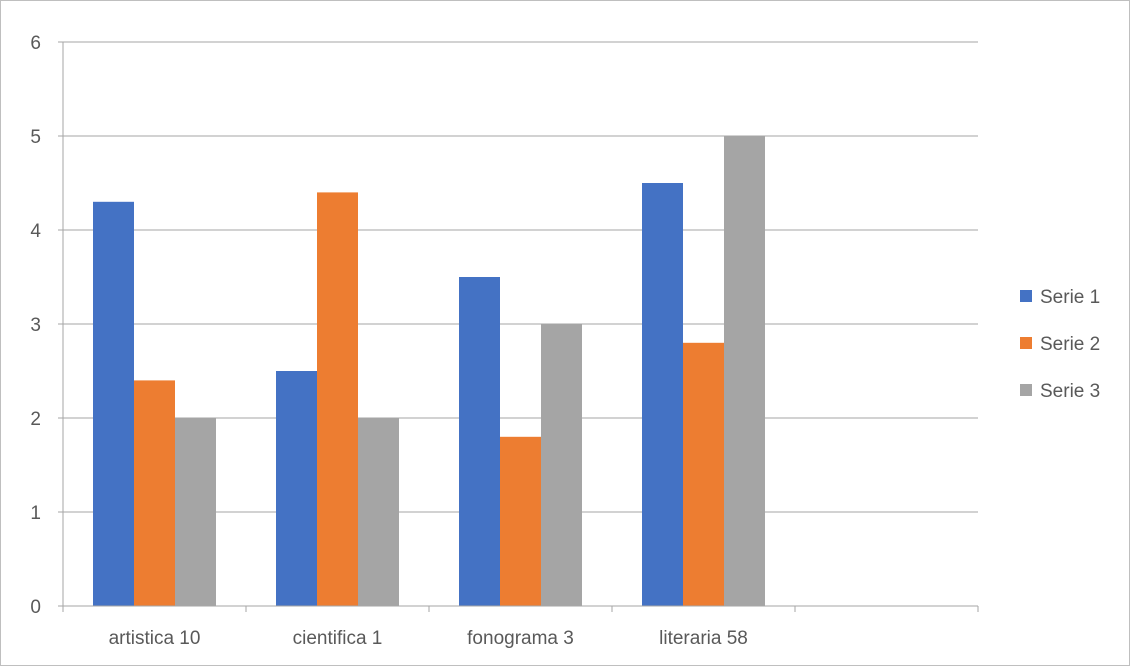 This screenshot has width=1130, height=666. What do you see at coordinates (338, 638) in the screenshot?
I see `x-tick-label: cientifica 1` at bounding box center [338, 638].